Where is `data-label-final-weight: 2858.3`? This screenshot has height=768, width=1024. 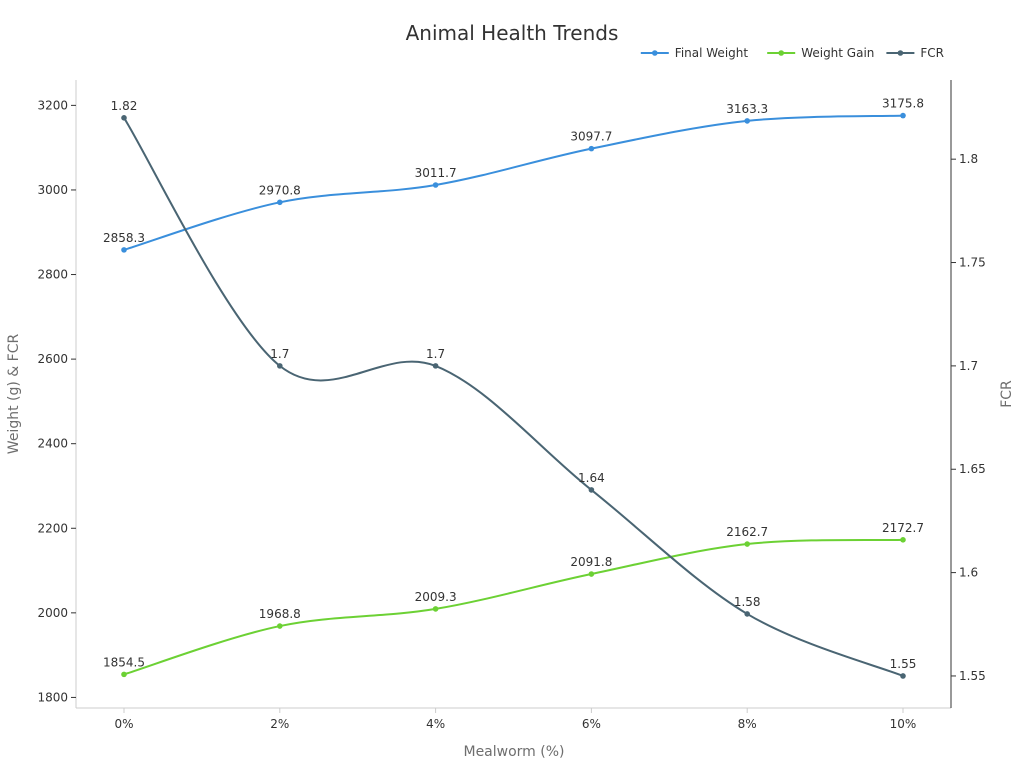 data-label-final-weight: 2858.3 is located at coordinates (124, 238).